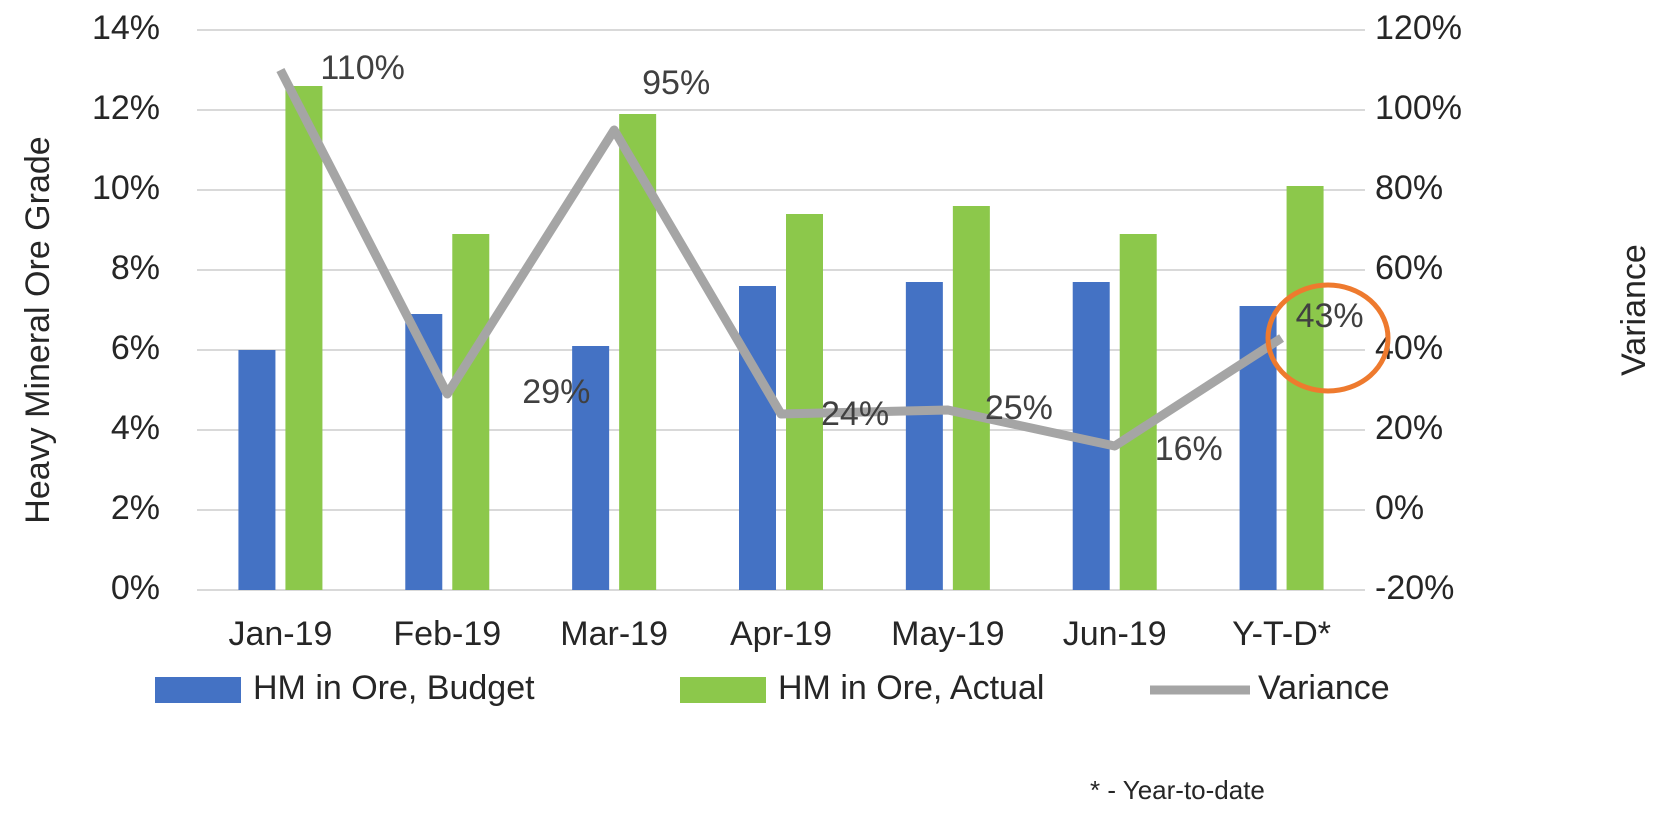  I want to click on data-label: 43%, so click(1330, 316).